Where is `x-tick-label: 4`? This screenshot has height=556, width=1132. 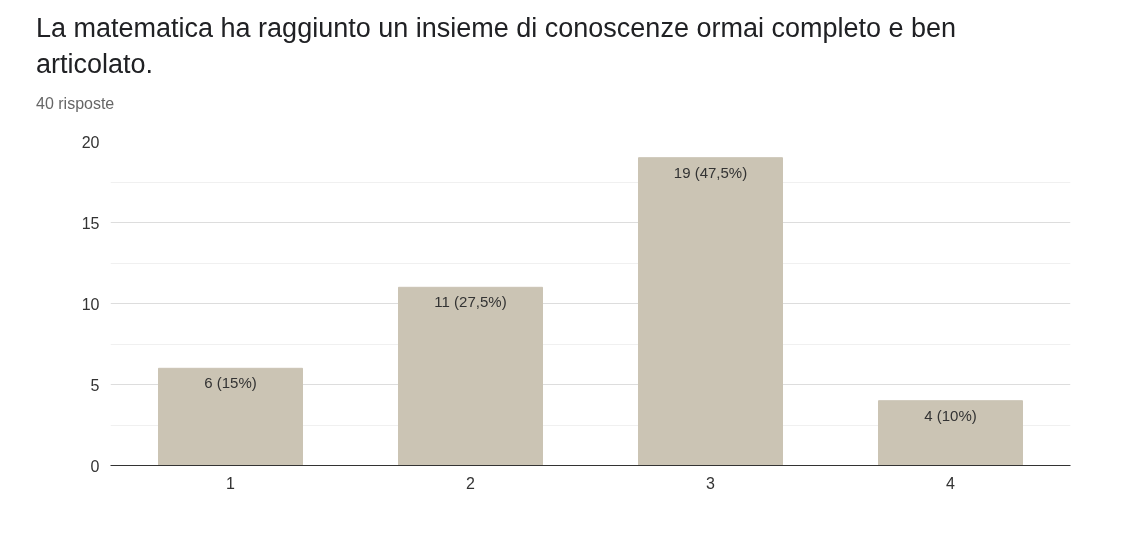
x-tick-label: 4 is located at coordinates (951, 483).